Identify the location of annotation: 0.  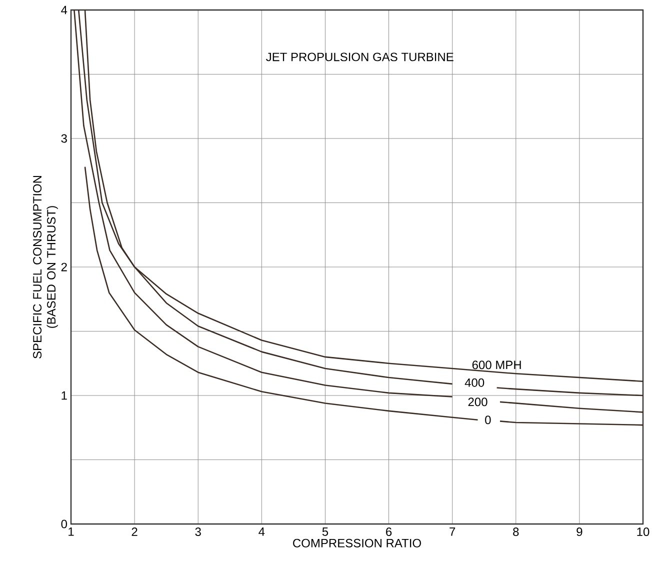
(488, 420).